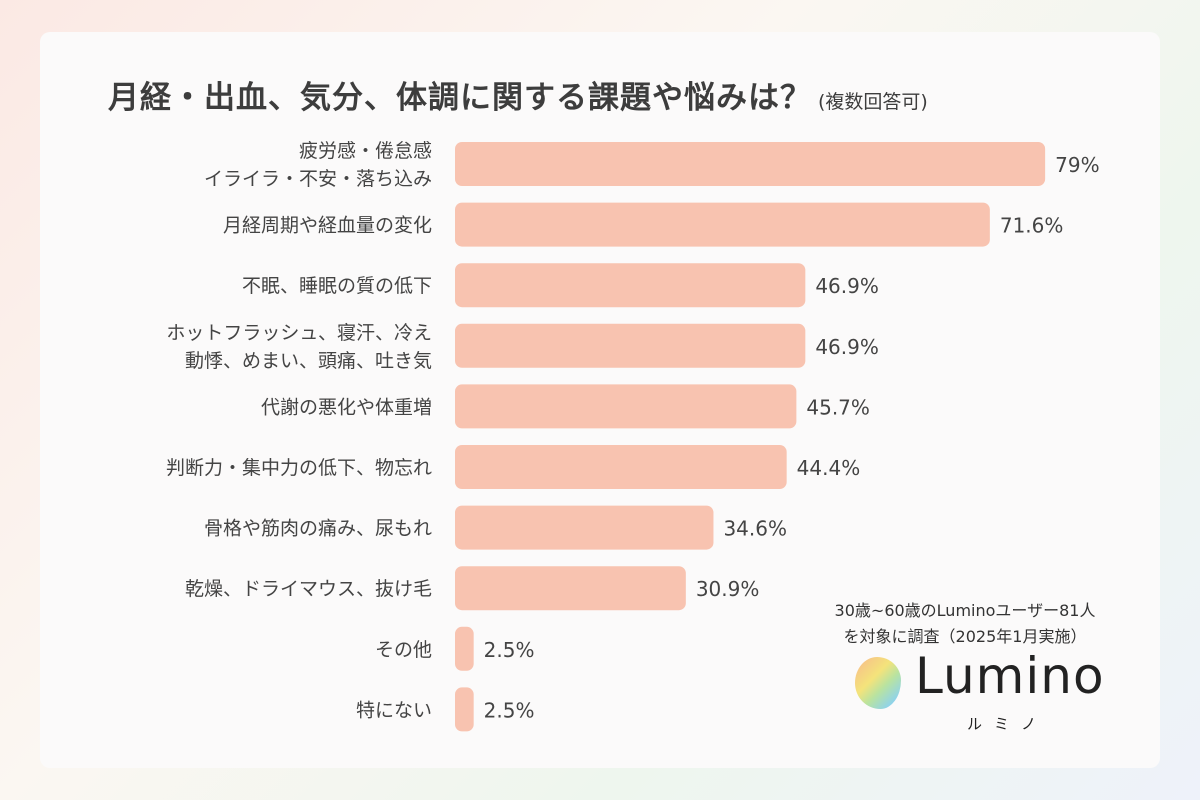 This screenshot has width=1200, height=800. I want to click on logo-mark-icon, so click(878, 683).